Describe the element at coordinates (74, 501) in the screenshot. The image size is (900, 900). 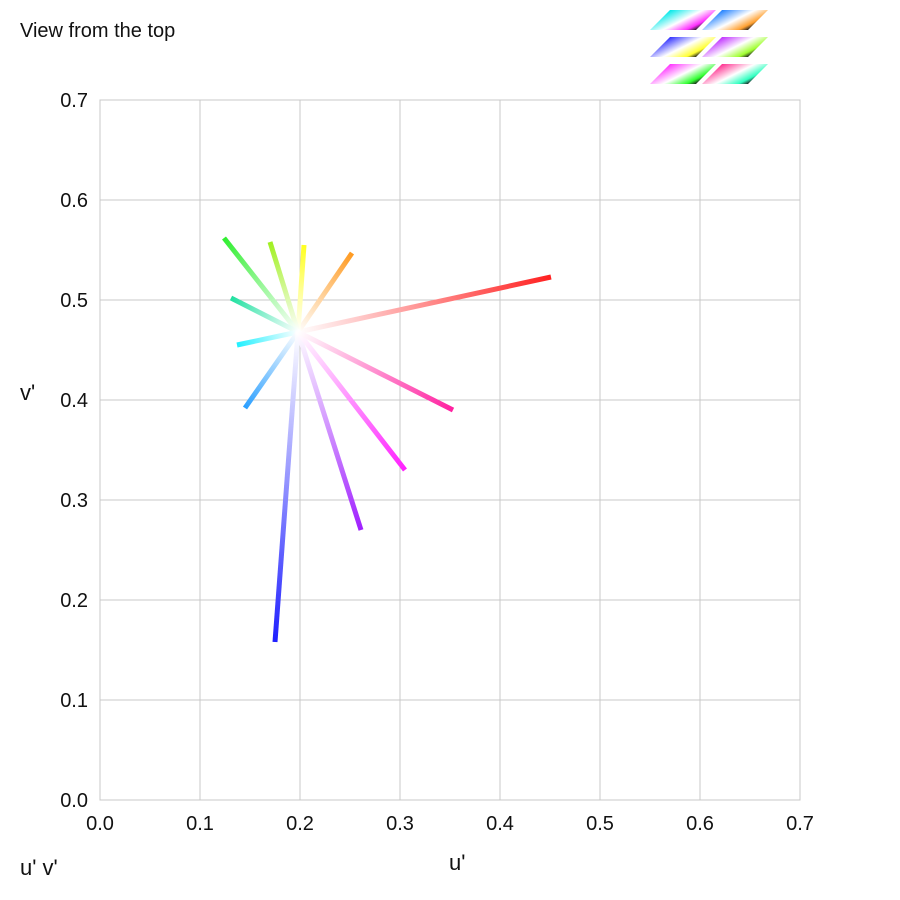
I see `y-tick-label: 0.3` at that location.